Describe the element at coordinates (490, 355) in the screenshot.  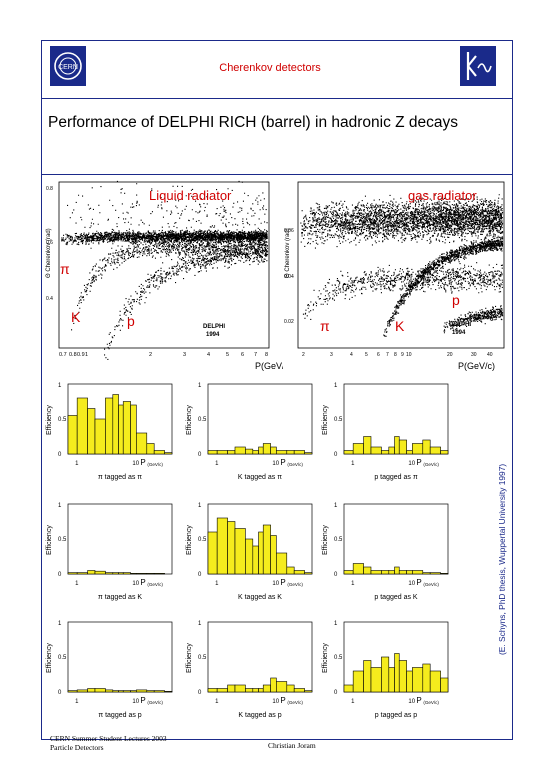
I see `svg-text: 40` at that location.